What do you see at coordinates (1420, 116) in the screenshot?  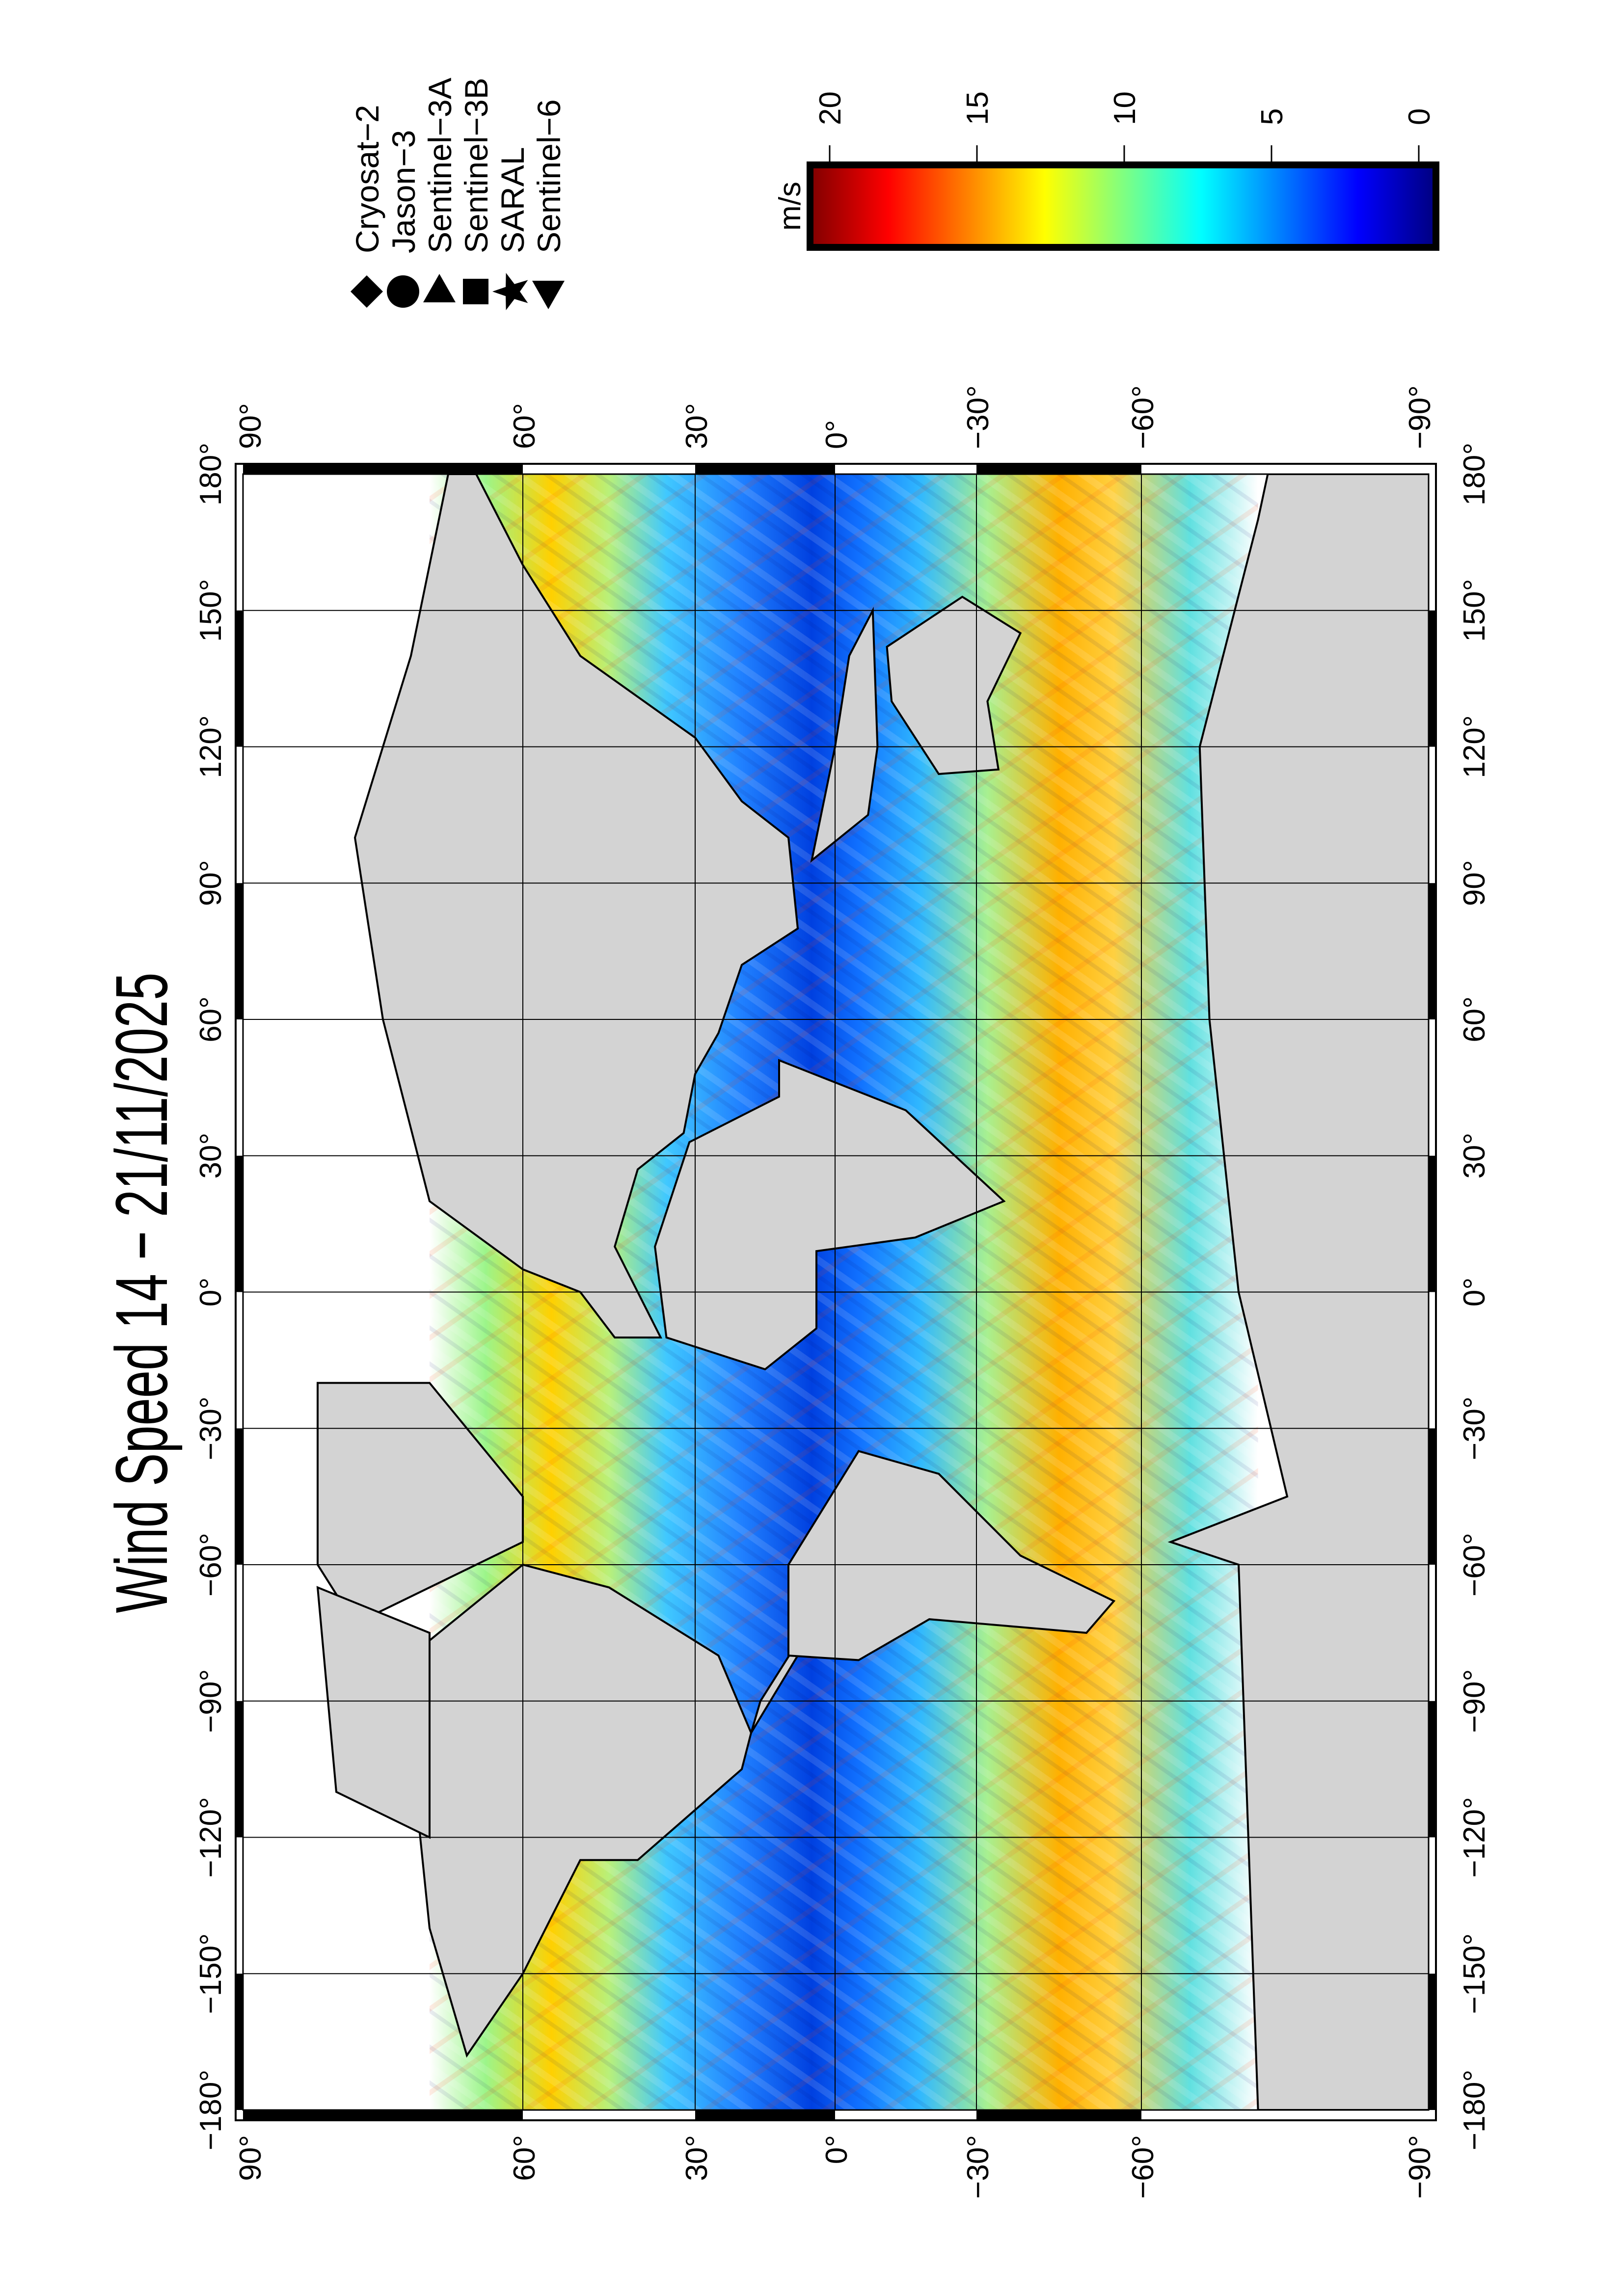 I see `colorbar-tick-label: 0` at bounding box center [1420, 116].